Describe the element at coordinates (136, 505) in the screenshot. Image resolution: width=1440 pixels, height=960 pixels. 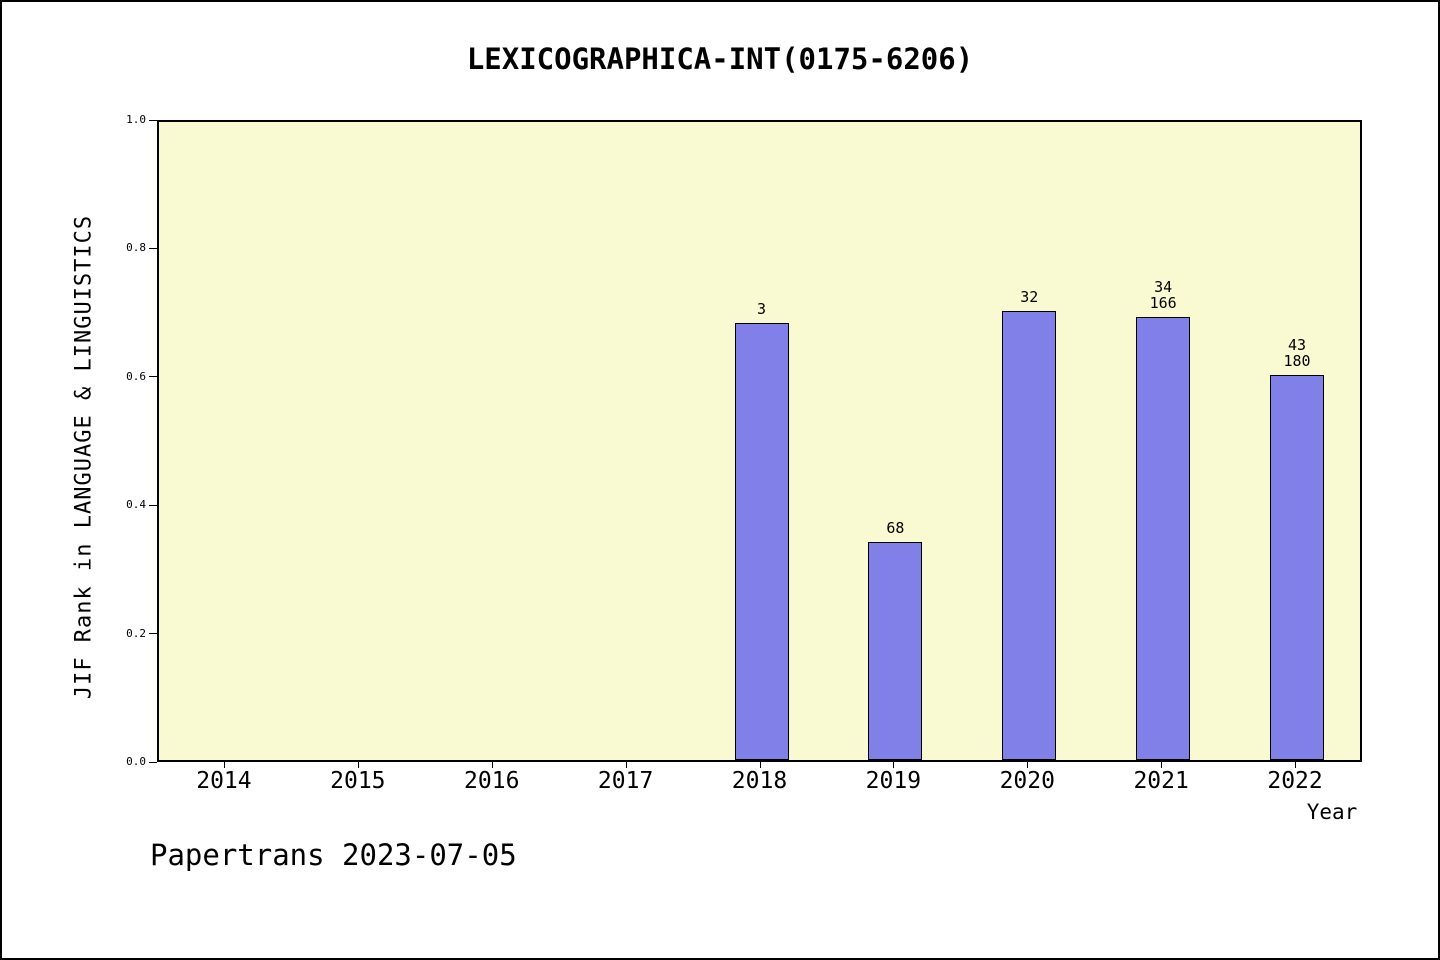
I see `y-tick-label: 0.4` at that location.